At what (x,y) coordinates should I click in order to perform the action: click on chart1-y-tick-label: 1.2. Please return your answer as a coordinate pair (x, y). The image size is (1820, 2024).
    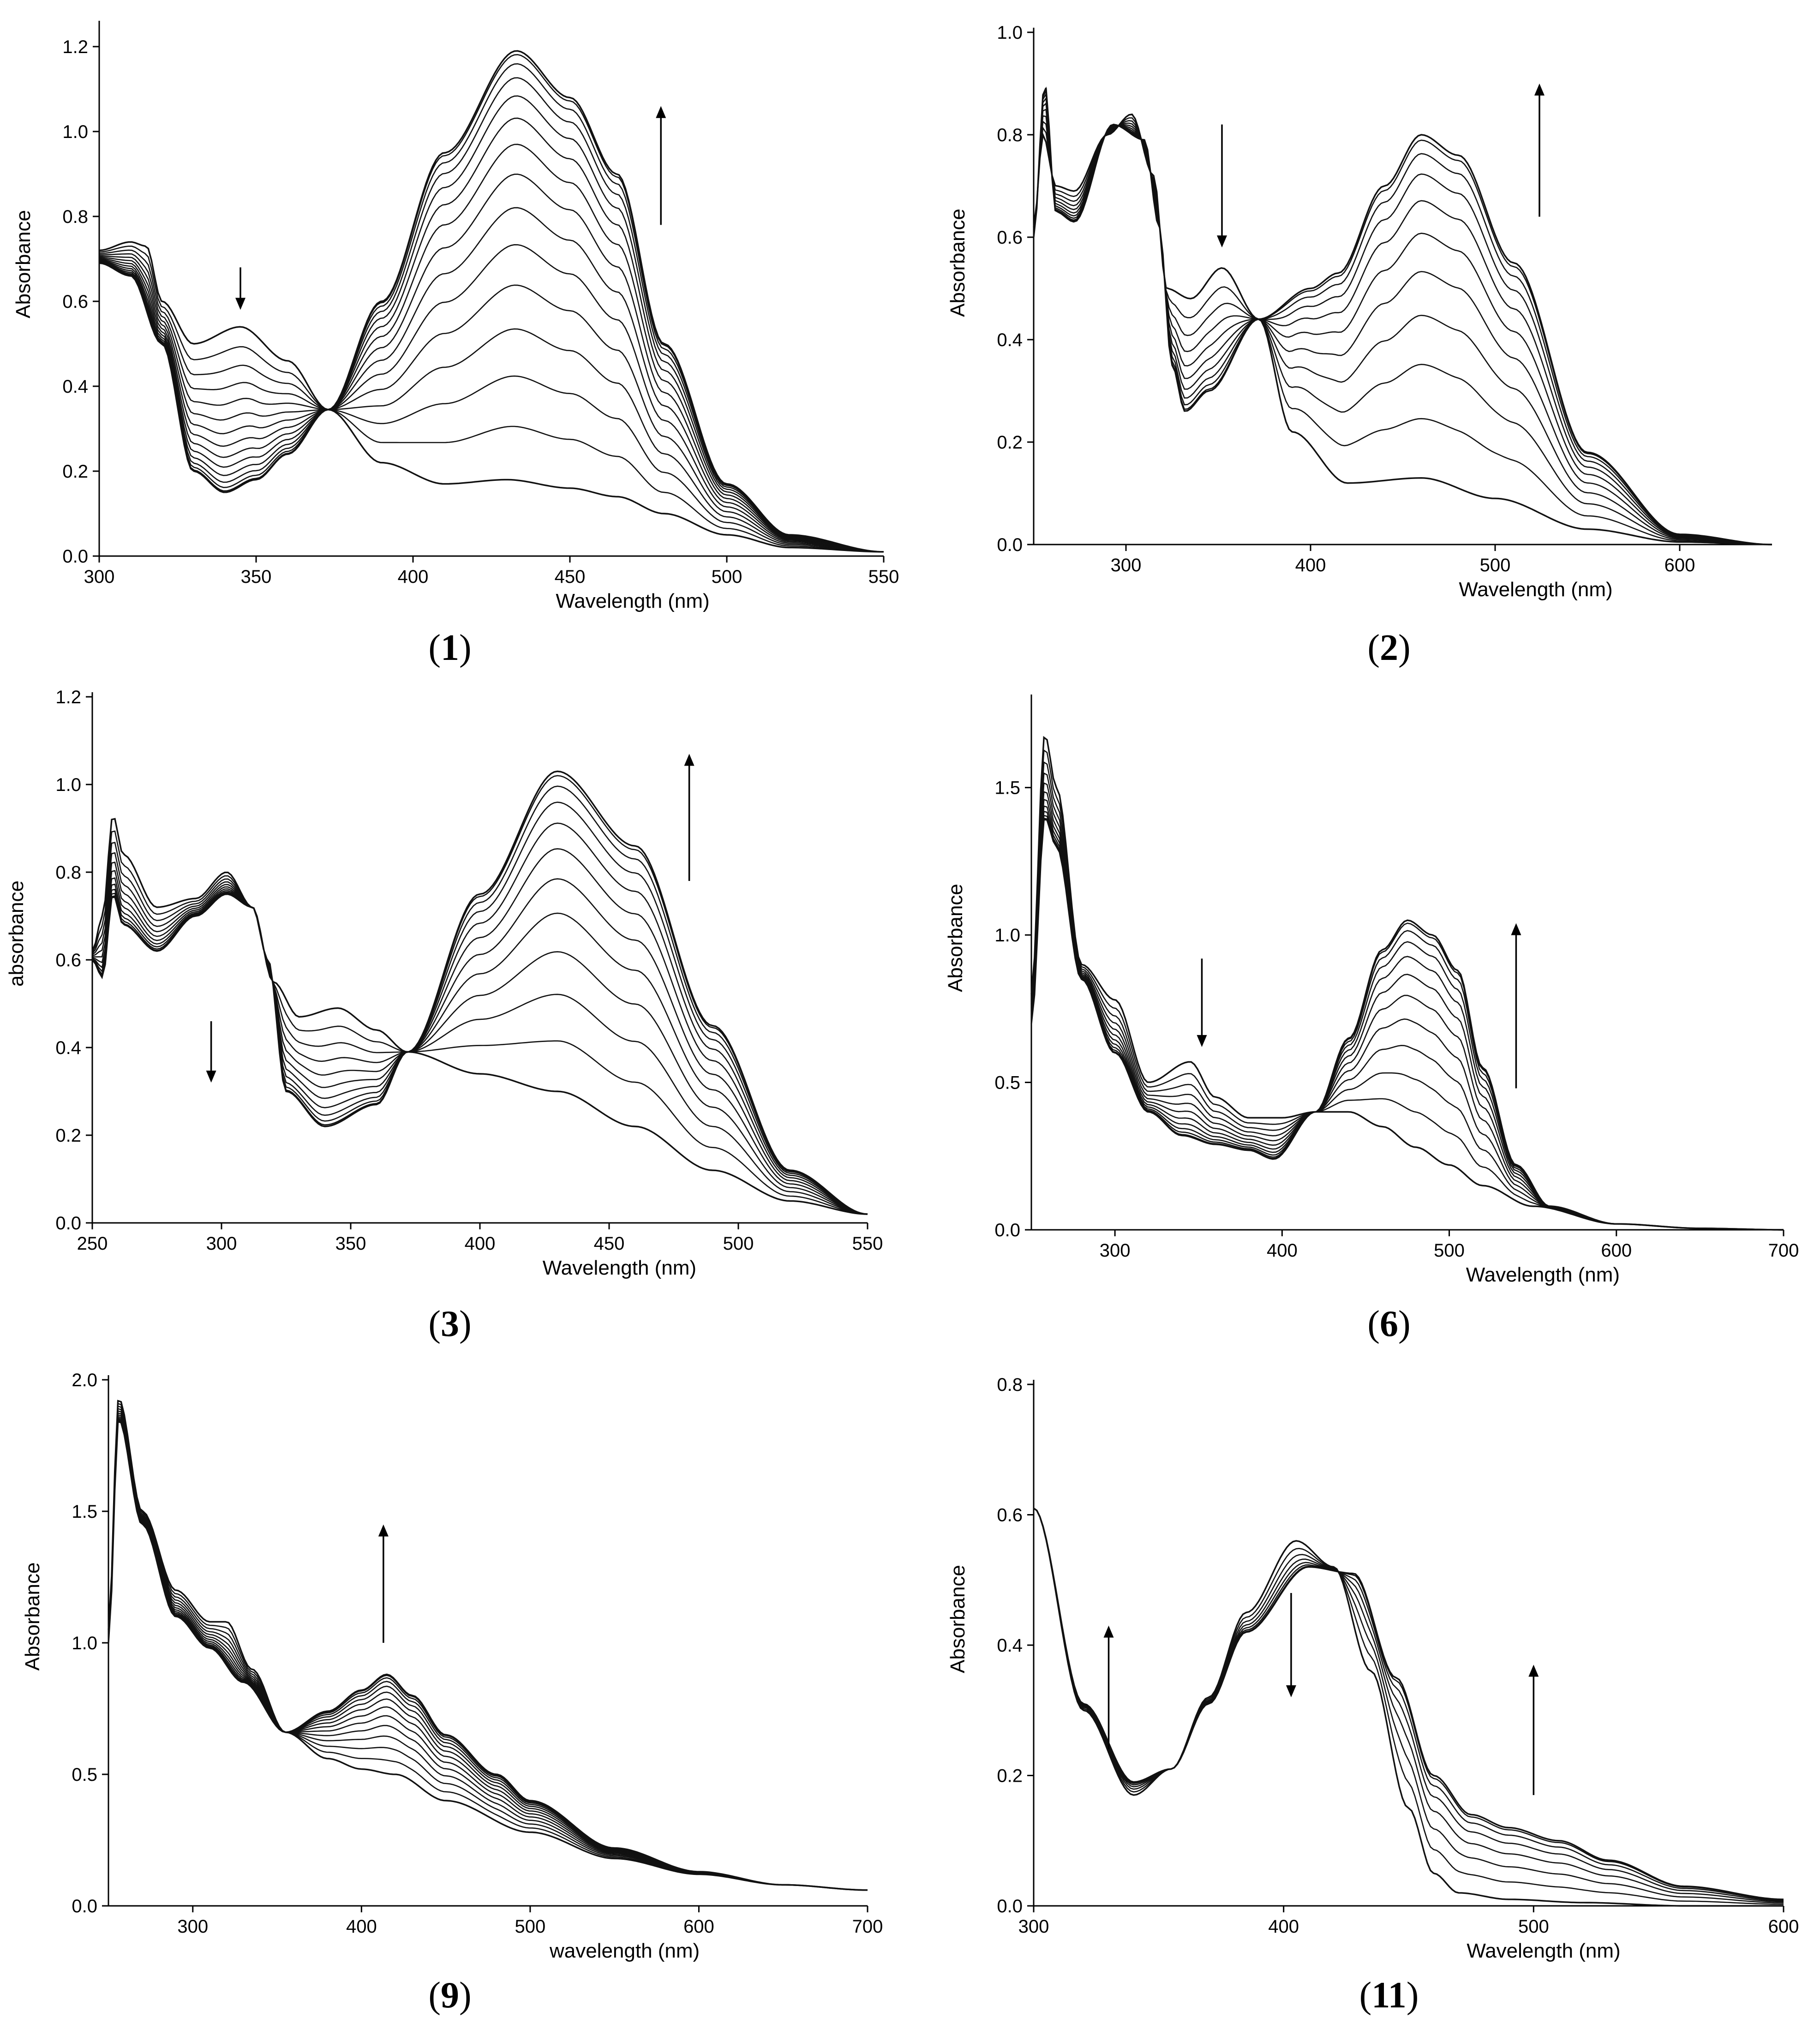
    Looking at the image, I should click on (75, 47).